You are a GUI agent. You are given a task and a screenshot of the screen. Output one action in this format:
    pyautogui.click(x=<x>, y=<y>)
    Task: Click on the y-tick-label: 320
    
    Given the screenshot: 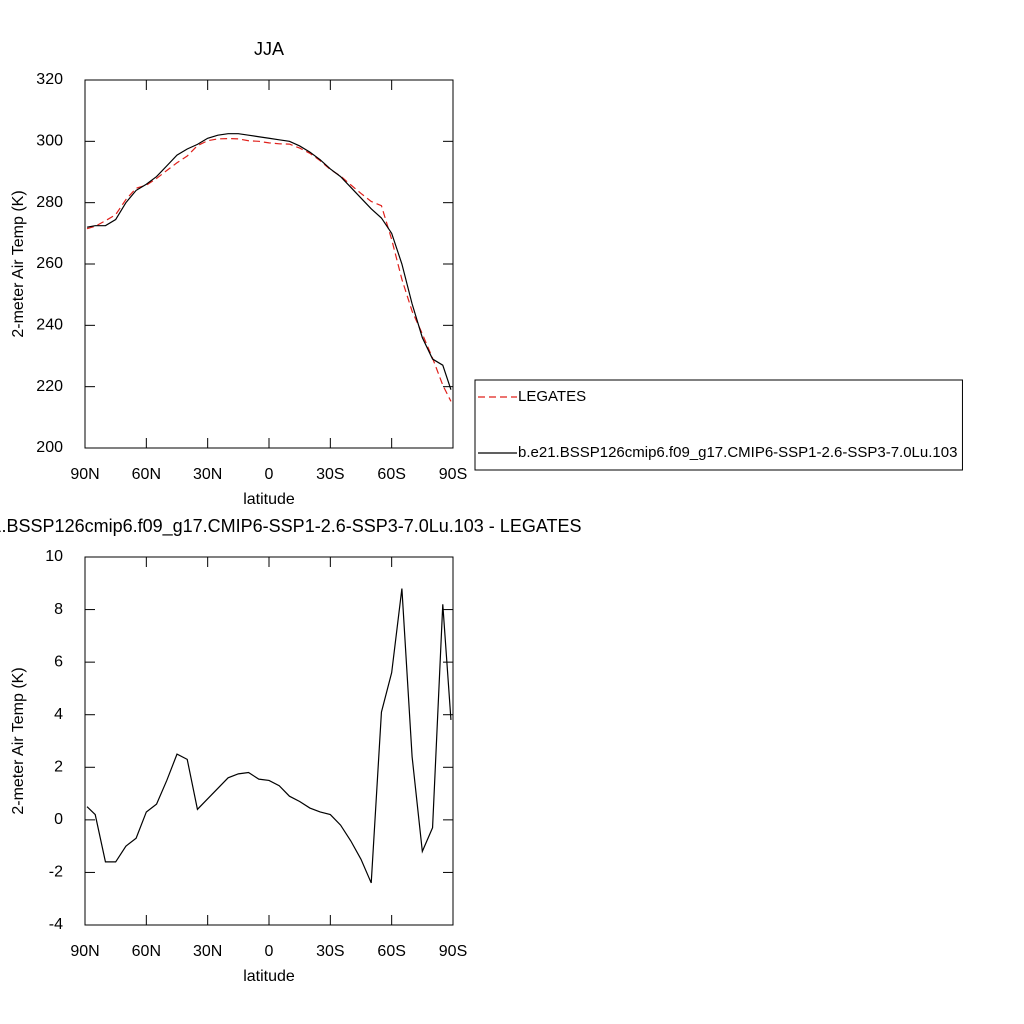 What is the action you would take?
    pyautogui.click(x=49, y=79)
    